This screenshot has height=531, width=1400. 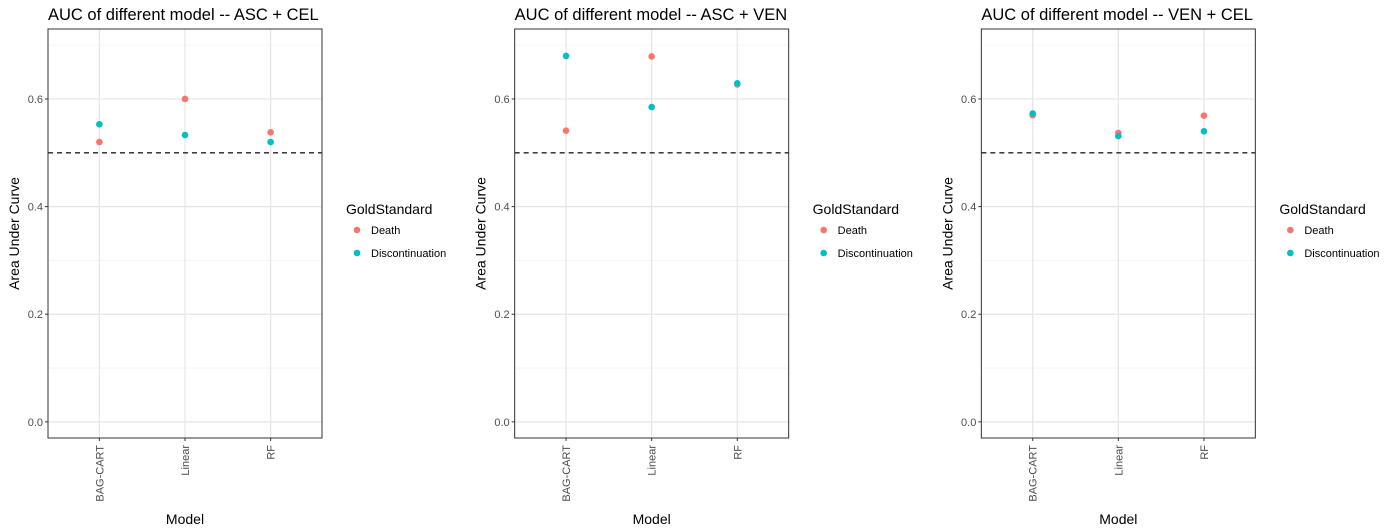 What do you see at coordinates (651, 15) in the screenshot?
I see `chart-title: AUC of different model -- ASC + VEN` at bounding box center [651, 15].